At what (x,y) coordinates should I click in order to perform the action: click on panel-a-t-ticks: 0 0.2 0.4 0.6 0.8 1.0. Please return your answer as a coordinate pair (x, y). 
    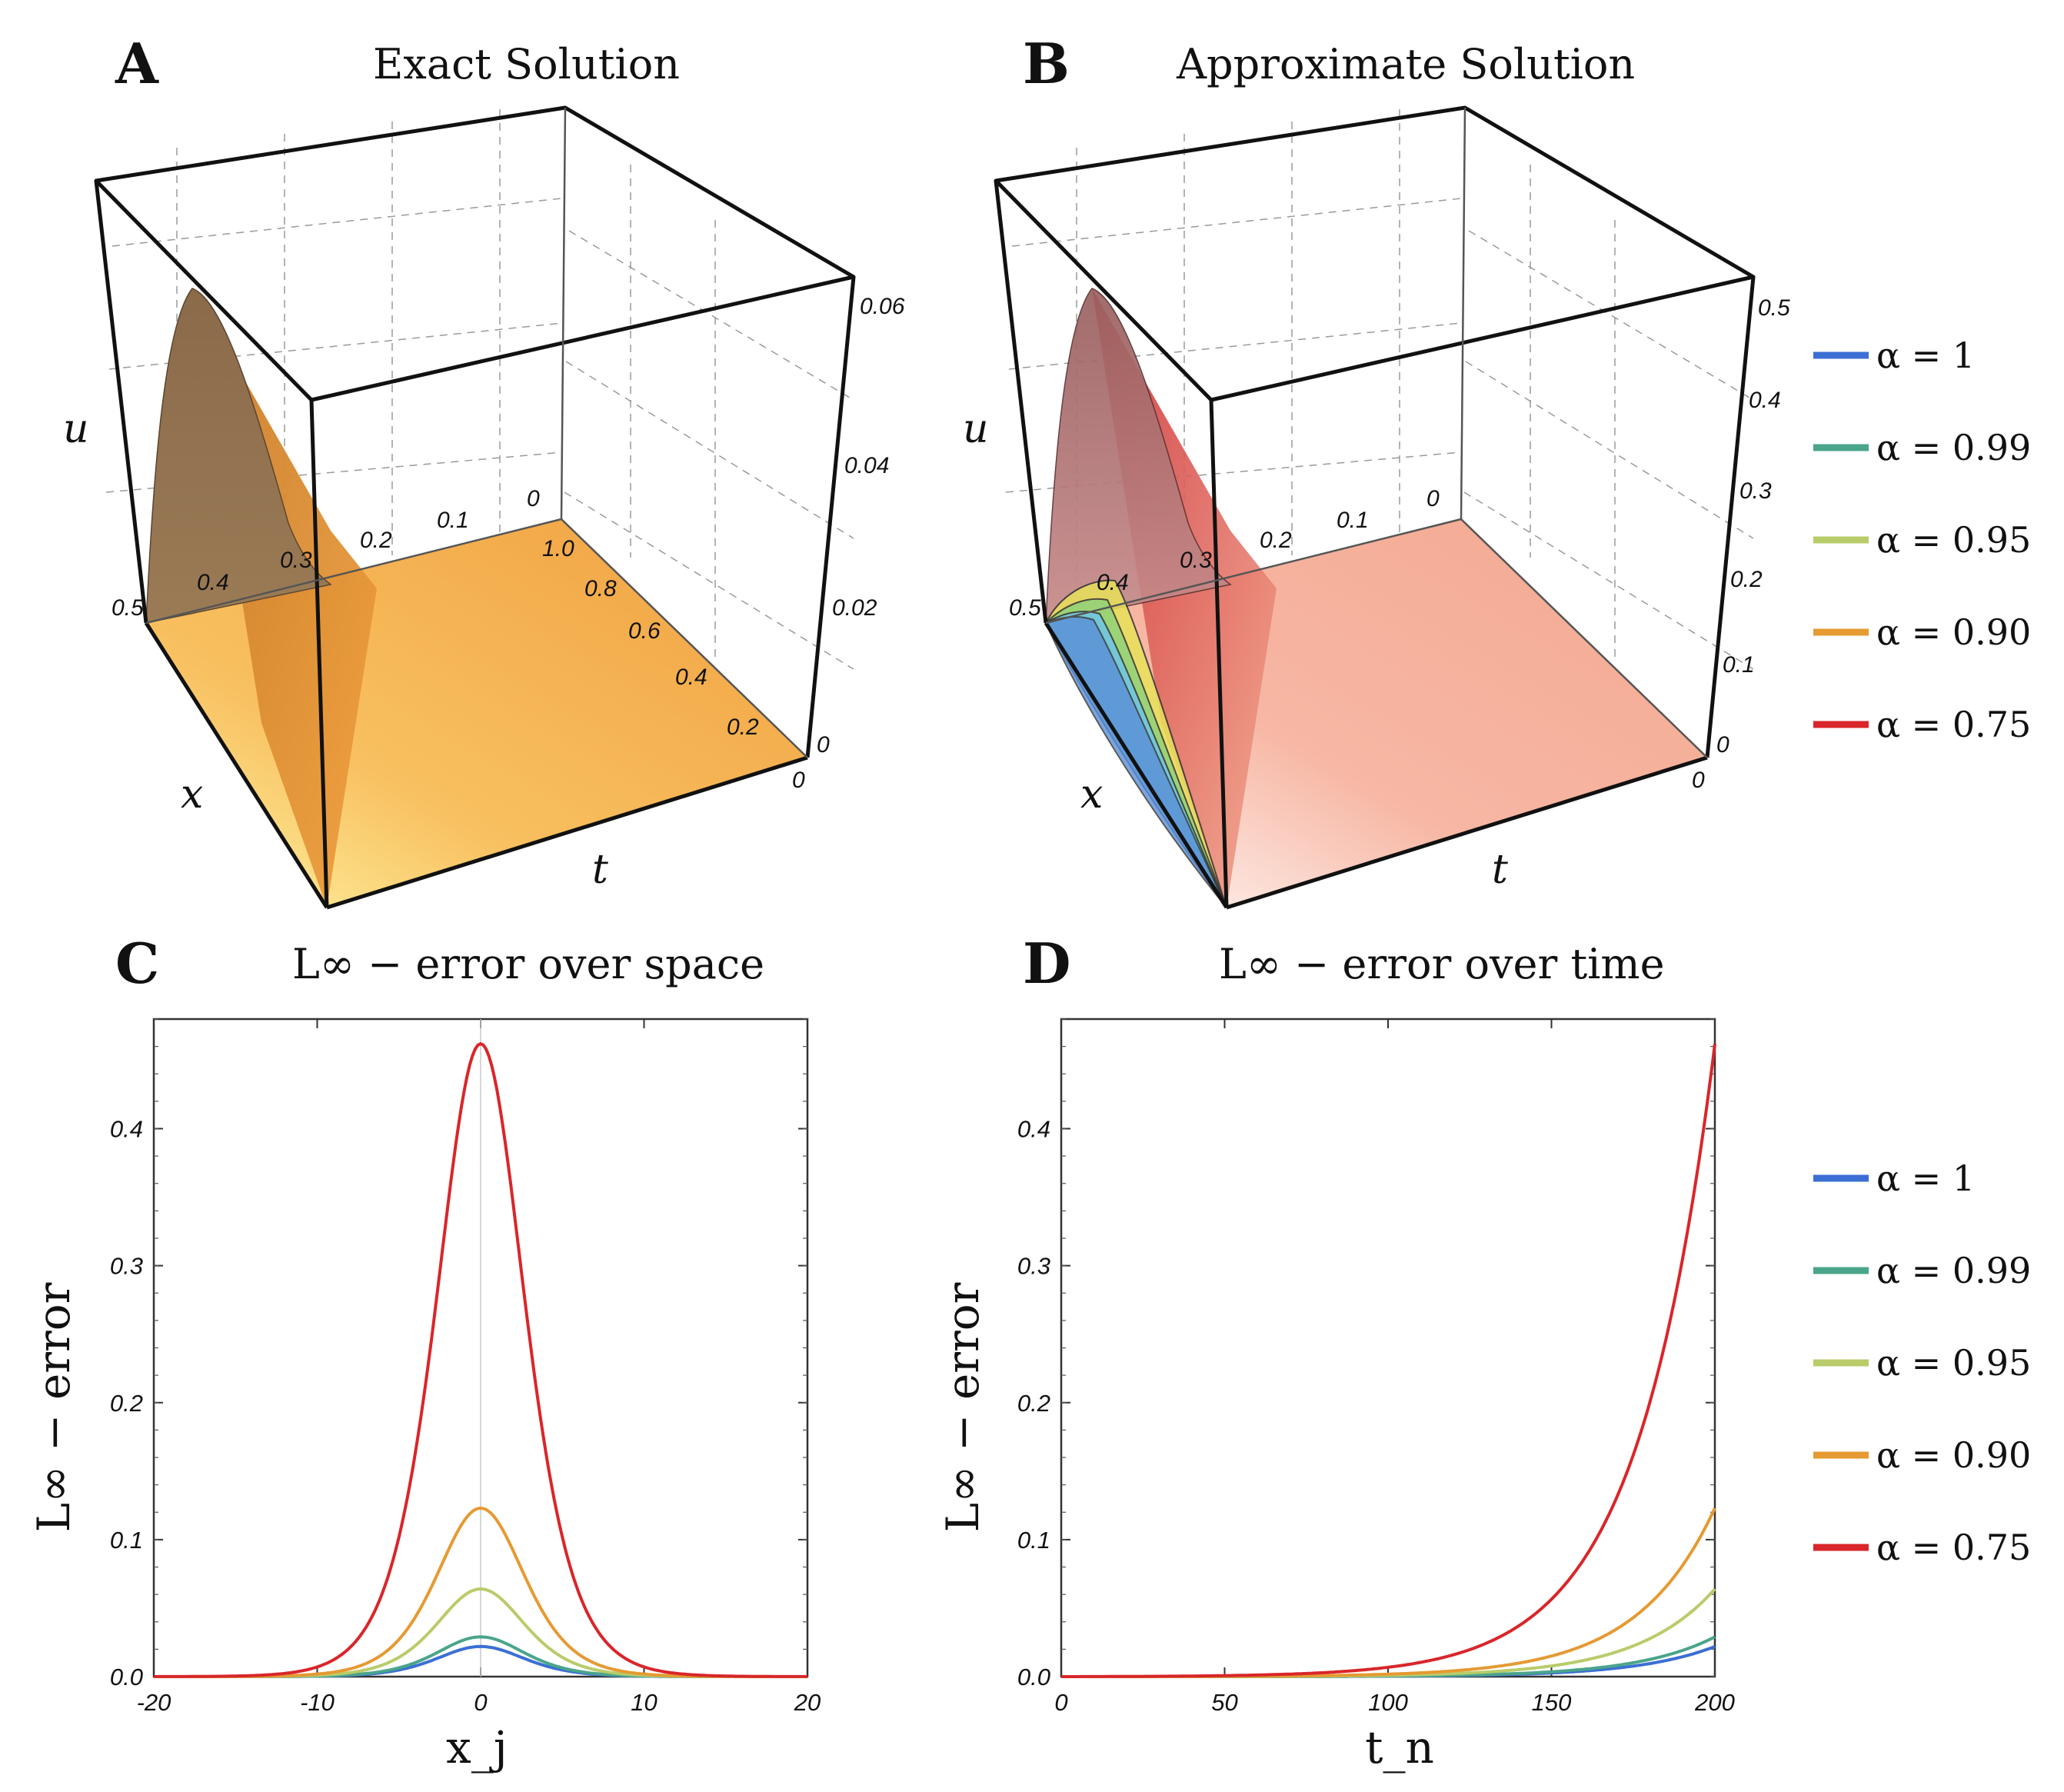
    Looking at the image, I should click on (673, 664).